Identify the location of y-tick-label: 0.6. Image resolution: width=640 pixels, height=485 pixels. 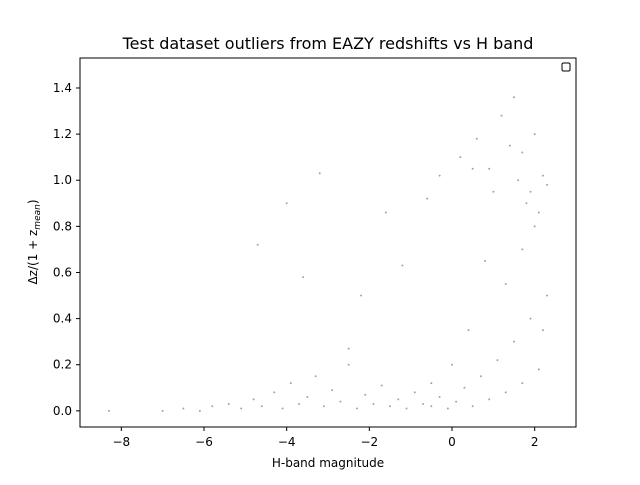
(62, 272).